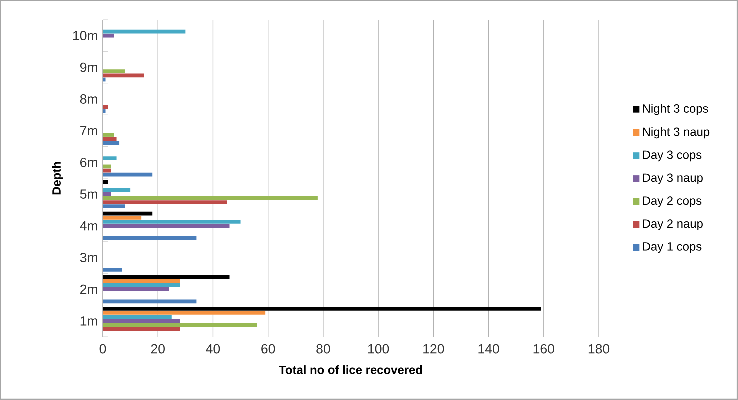 This screenshot has height=400, width=738. What do you see at coordinates (89, 226) in the screenshot?
I see `y-tick-label: 4m` at bounding box center [89, 226].